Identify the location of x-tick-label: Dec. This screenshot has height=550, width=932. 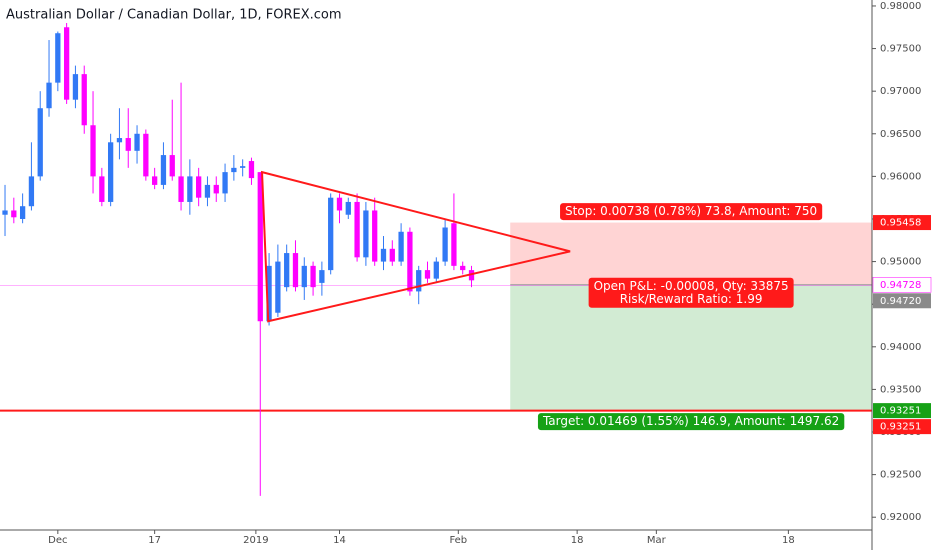
(57, 540).